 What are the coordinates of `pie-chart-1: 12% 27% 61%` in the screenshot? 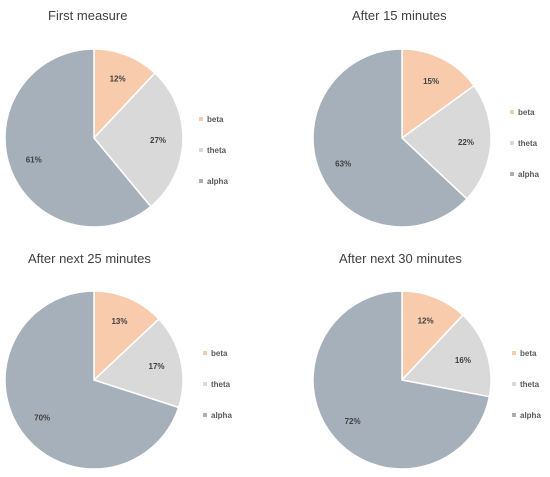 It's located at (94, 138).